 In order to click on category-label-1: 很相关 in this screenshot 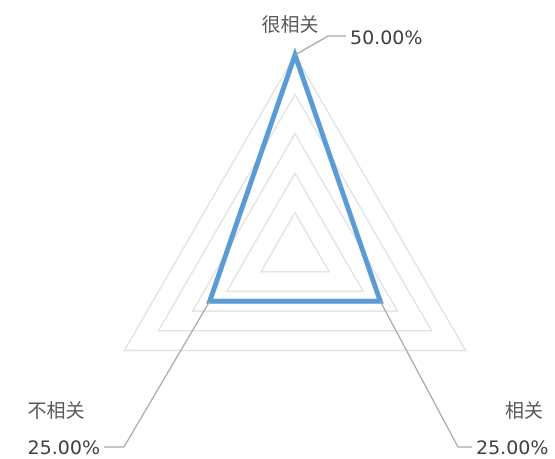, I will do `click(289, 25)`.